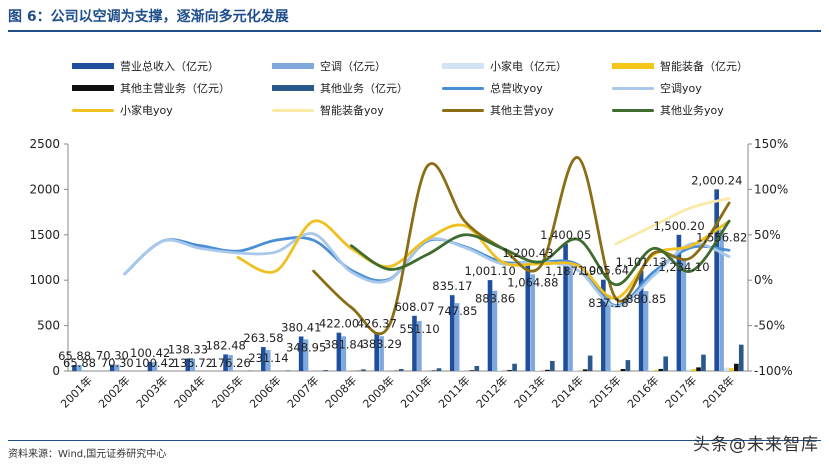 This screenshot has width=829, height=468. I want to click on data-label-s0-9: 608.07, so click(414, 307).